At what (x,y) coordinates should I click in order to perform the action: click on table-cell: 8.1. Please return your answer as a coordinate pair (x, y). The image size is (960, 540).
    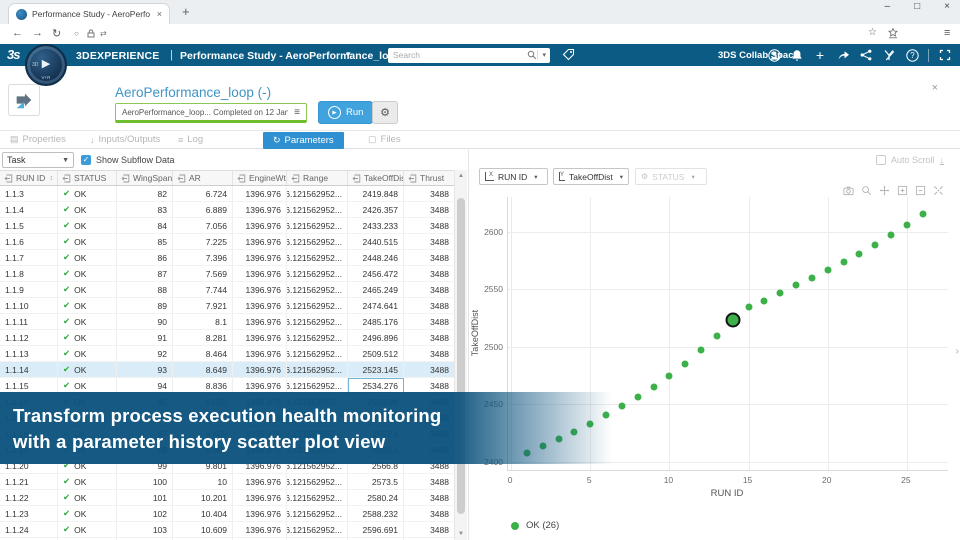
    Looking at the image, I should click on (203, 321).